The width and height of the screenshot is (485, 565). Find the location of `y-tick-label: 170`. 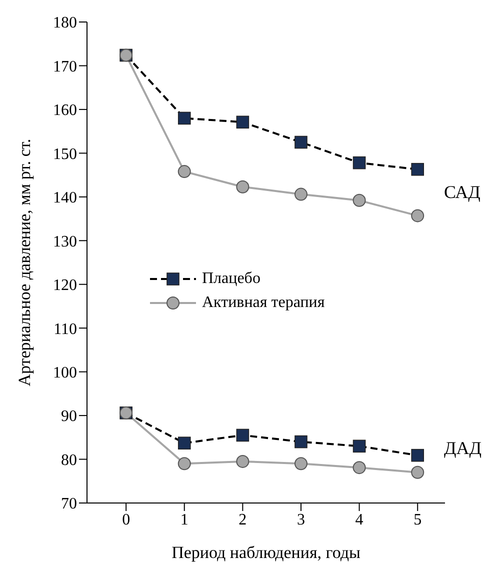

y-tick-label: 170 is located at coordinates (65, 67).